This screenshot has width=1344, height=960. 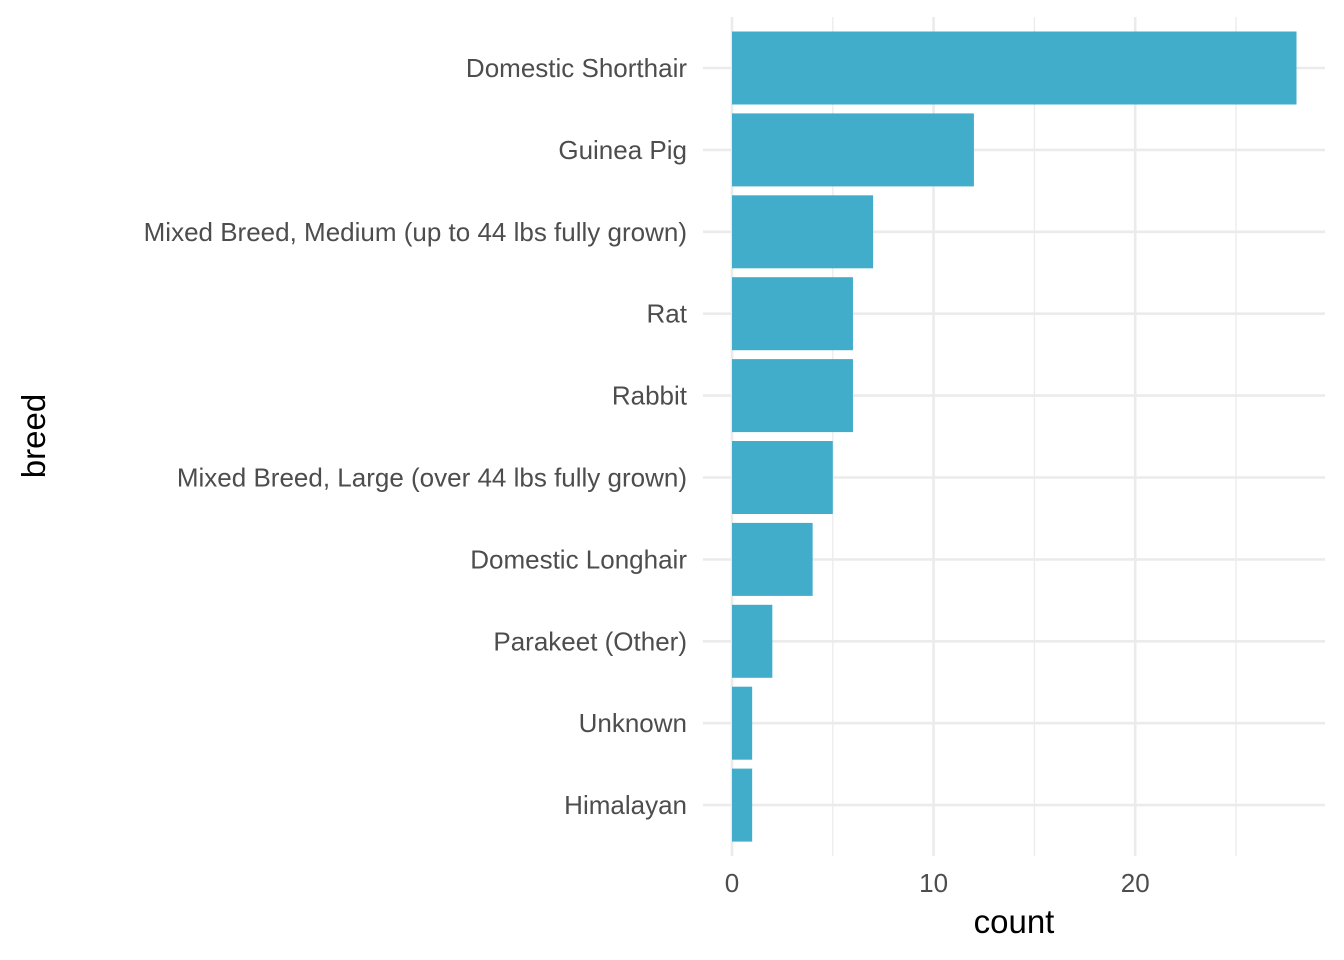 I want to click on y-axis-title: breed, so click(x=33, y=436).